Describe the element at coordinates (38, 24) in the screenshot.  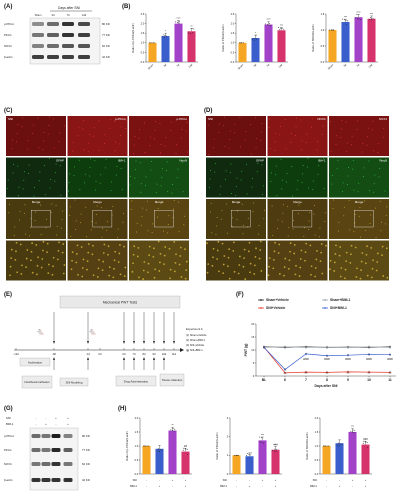
I see `blot-a-band` at that location.